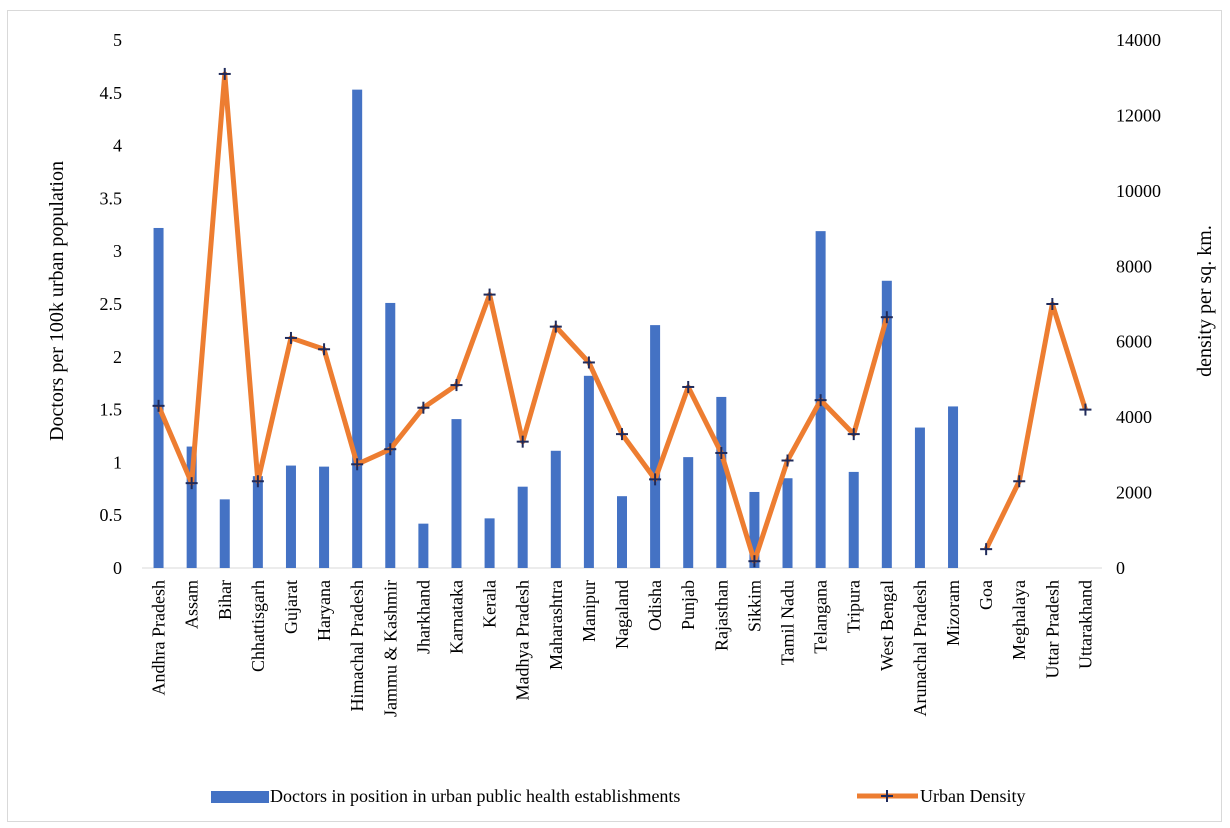 The height and width of the screenshot is (828, 1230). What do you see at coordinates (920, 648) in the screenshot?
I see `category-label: Arunachal Pradesh` at bounding box center [920, 648].